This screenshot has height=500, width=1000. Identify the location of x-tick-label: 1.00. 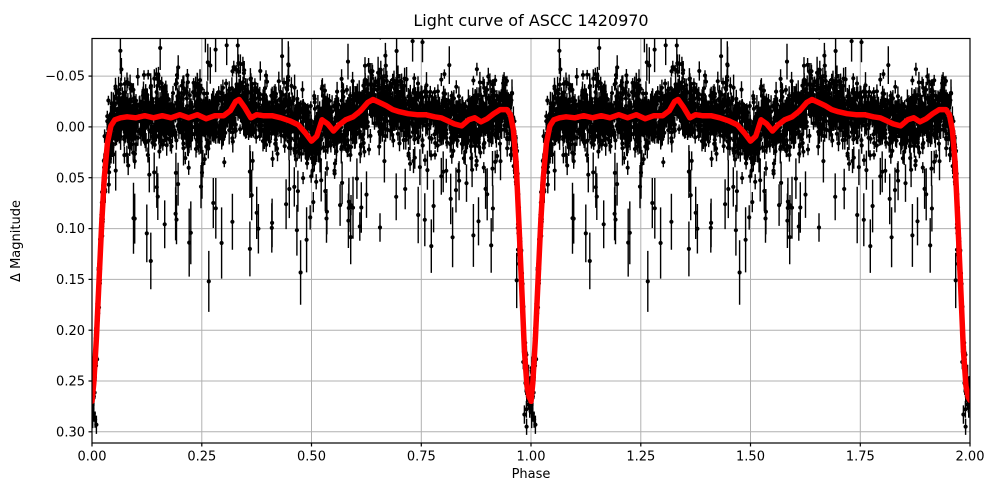
(531, 457).